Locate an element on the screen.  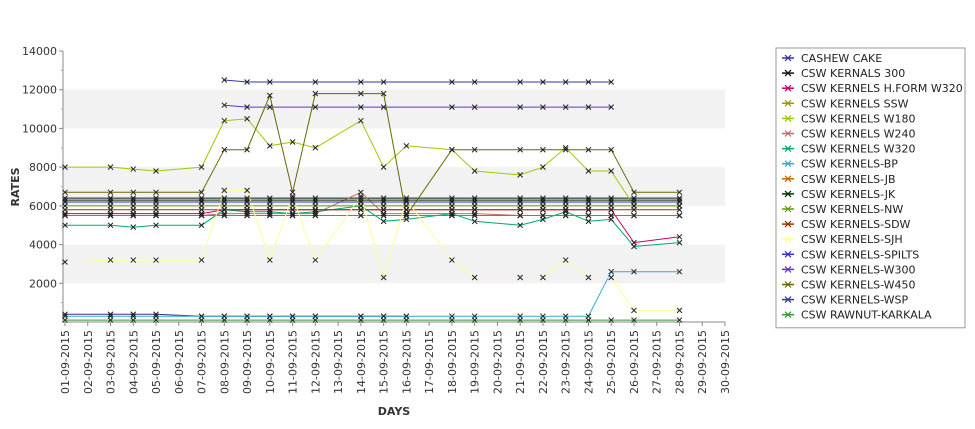
legend-label: CSW KERNELS-SPILTS is located at coordinates (860, 254).